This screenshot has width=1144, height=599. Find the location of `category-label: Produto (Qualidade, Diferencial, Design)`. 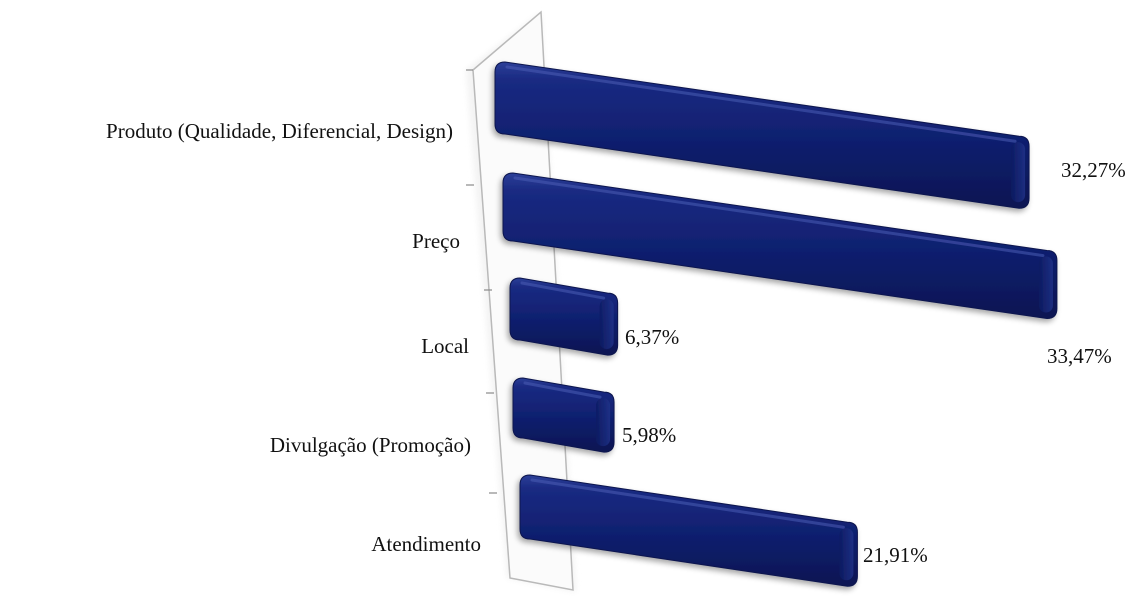

category-label: Produto (Qualidade, Diferencial, Design) is located at coordinates (279, 131).